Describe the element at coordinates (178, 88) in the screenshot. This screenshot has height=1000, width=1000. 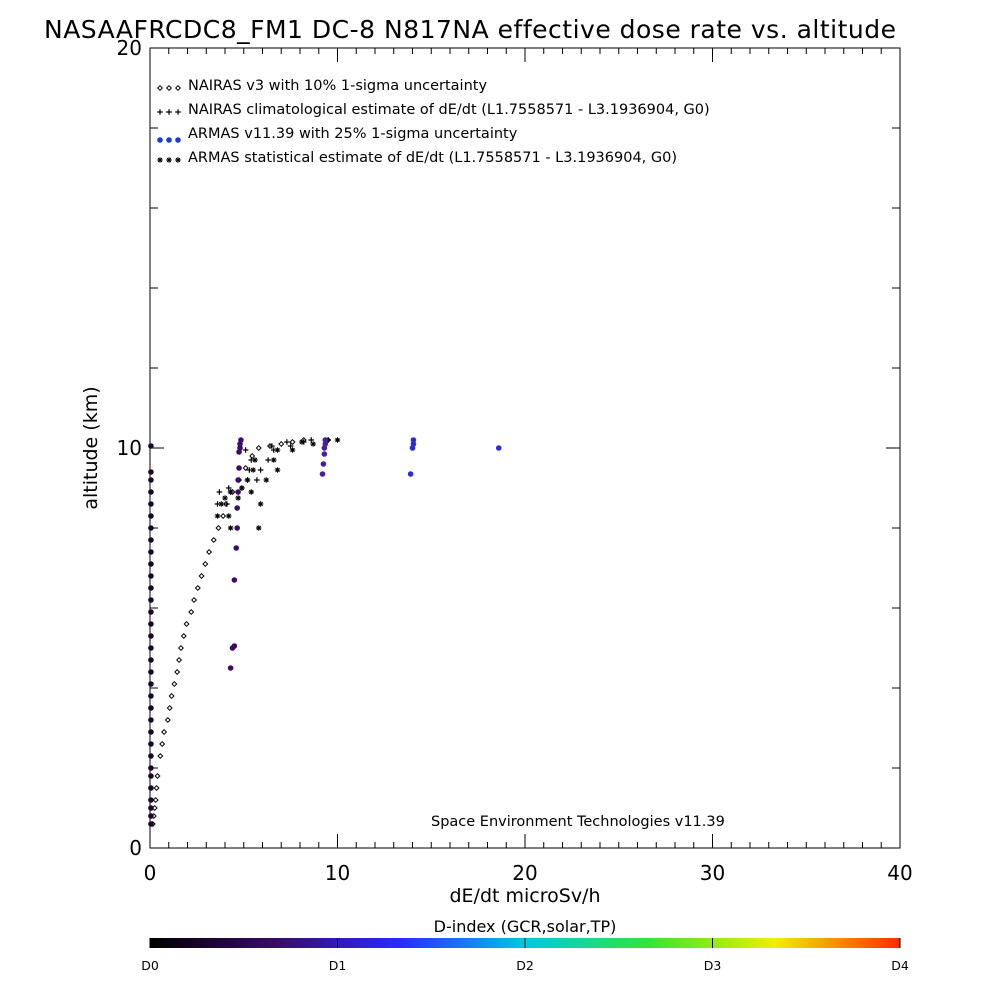
I see `legend-diamond-symbol` at that location.